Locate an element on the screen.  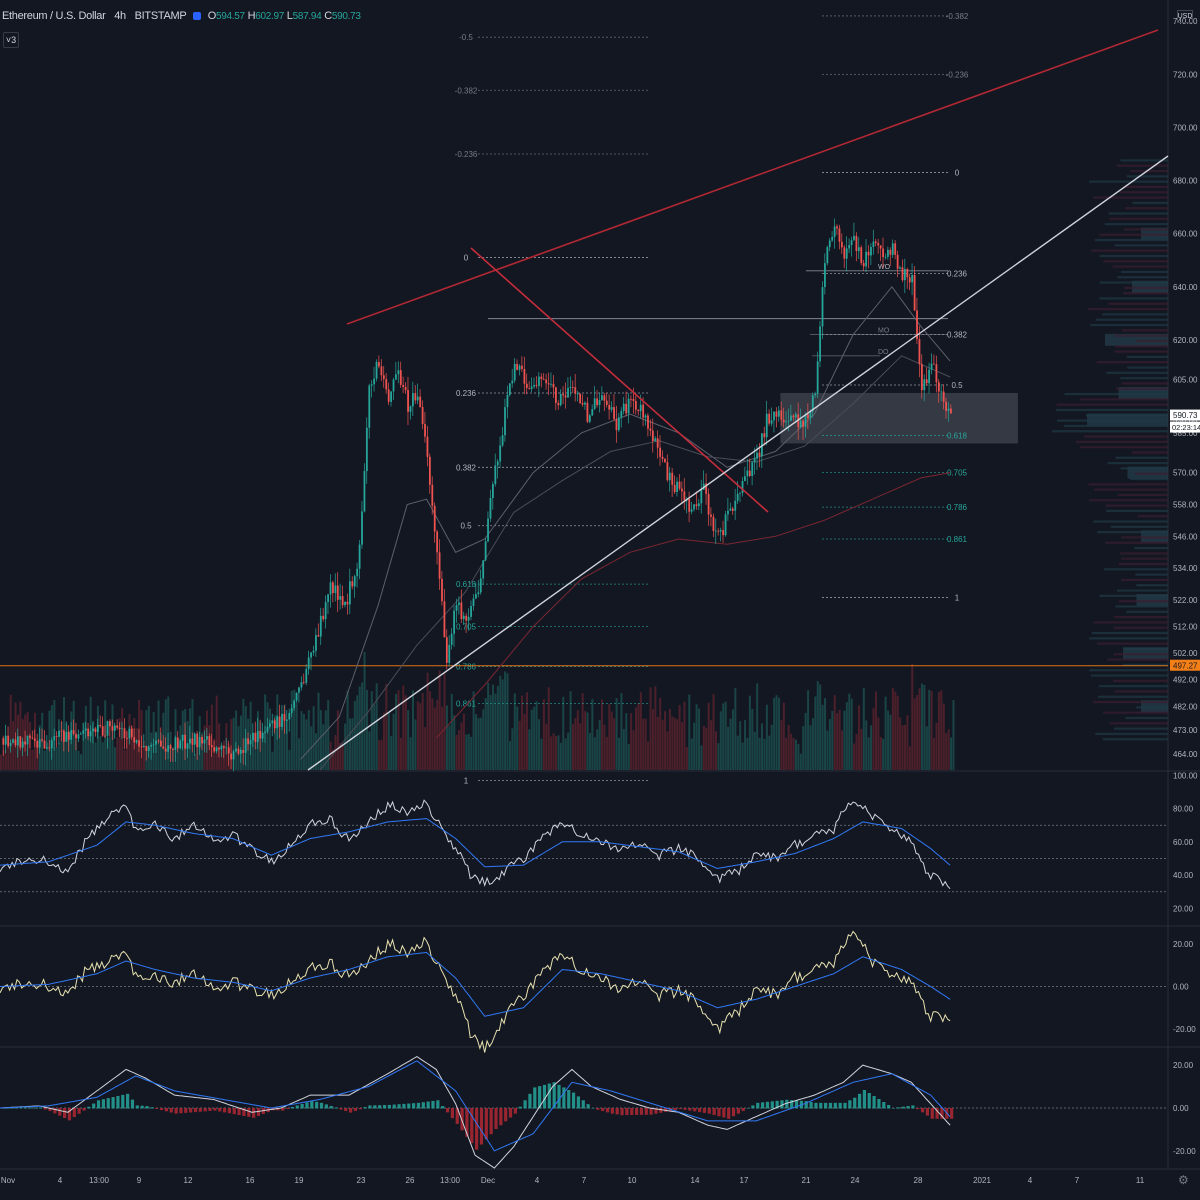
level-tag: DO is located at coordinates (883, 352).